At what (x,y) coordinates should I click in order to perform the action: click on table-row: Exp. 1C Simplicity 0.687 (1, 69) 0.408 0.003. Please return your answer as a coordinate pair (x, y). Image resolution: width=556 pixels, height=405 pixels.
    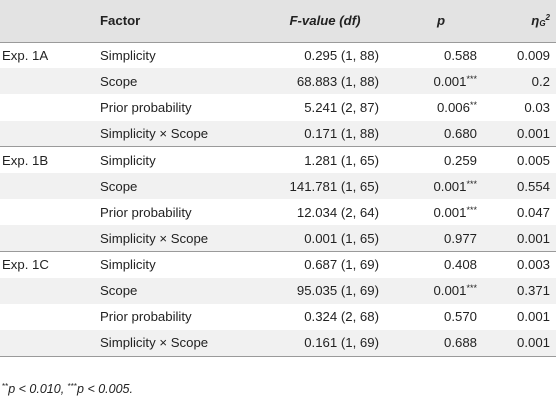
    Looking at the image, I should click on (278, 264).